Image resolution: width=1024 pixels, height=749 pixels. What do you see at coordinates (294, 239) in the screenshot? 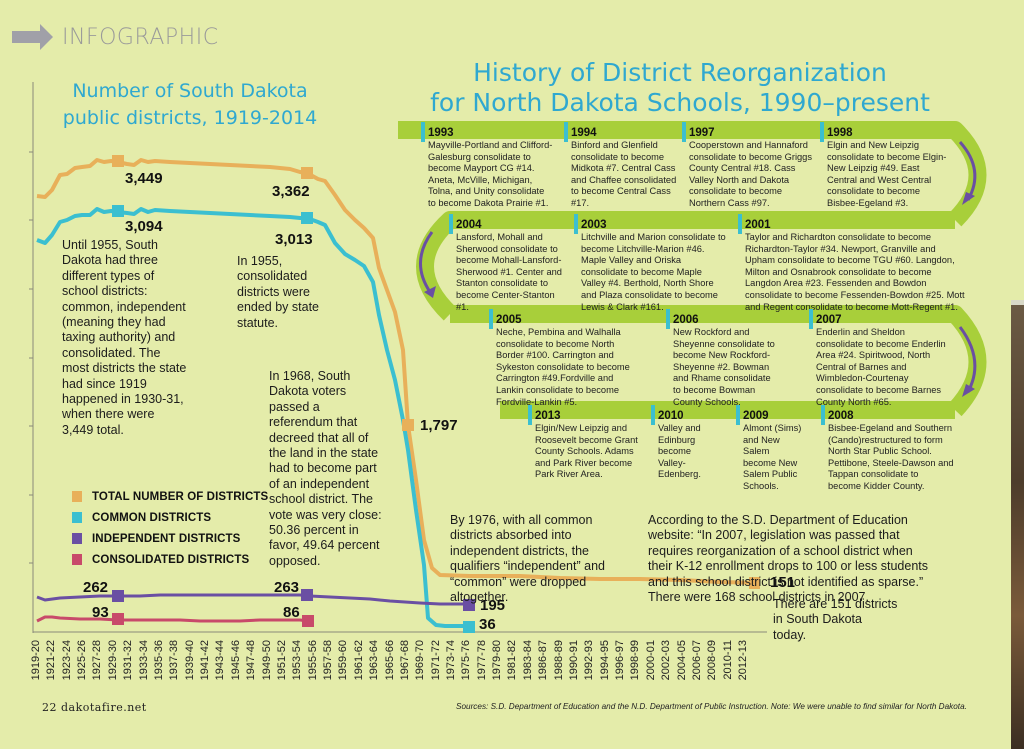
I see `callout-common-1955: 3,013` at bounding box center [294, 239].